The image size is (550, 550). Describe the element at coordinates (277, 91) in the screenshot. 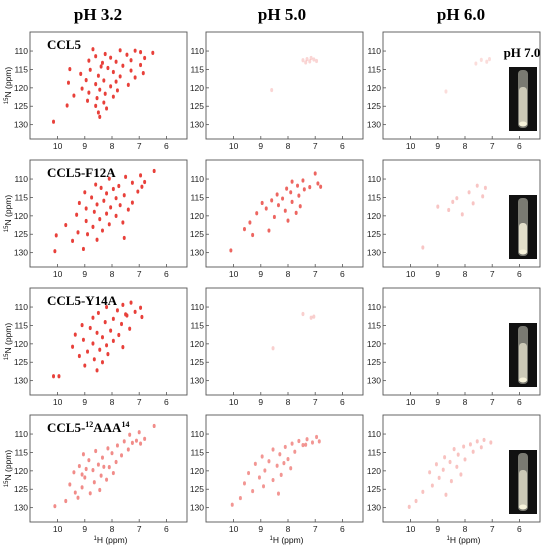

I see `panel-ccl5-ph-5-0: 110 115 120 125 130 10 9 8 7 6` at that location.